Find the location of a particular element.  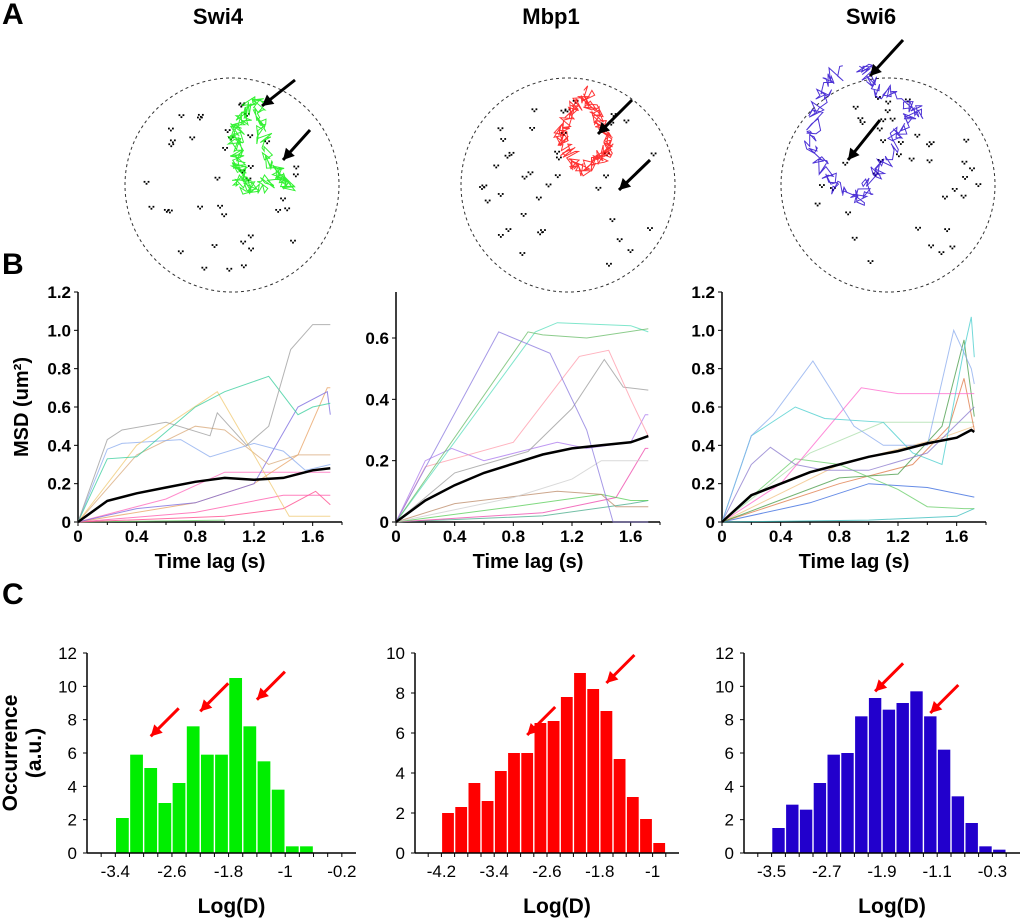

msd-line-track-lightblue is located at coordinates (848, 425).